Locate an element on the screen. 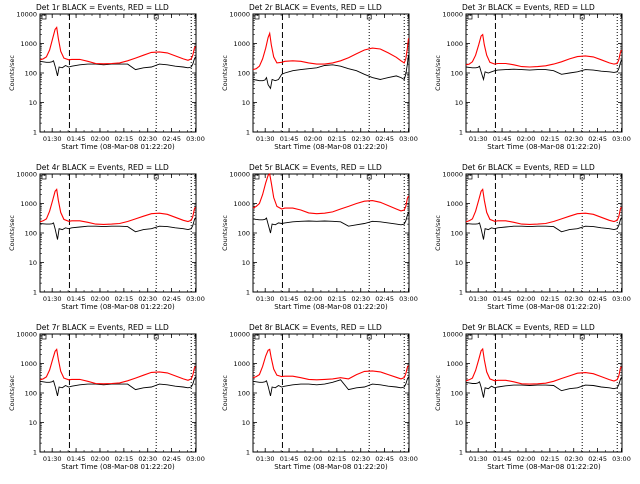 Image resolution: width=640 pixels, height=484 pixels. panel-title: Det 7r BLACK = Events, RED = LLD is located at coordinates (102, 327).